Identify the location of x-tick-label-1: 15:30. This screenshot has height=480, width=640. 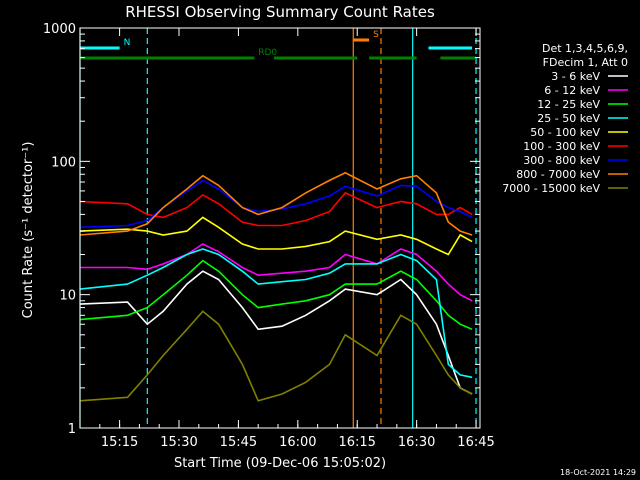
(178, 442).